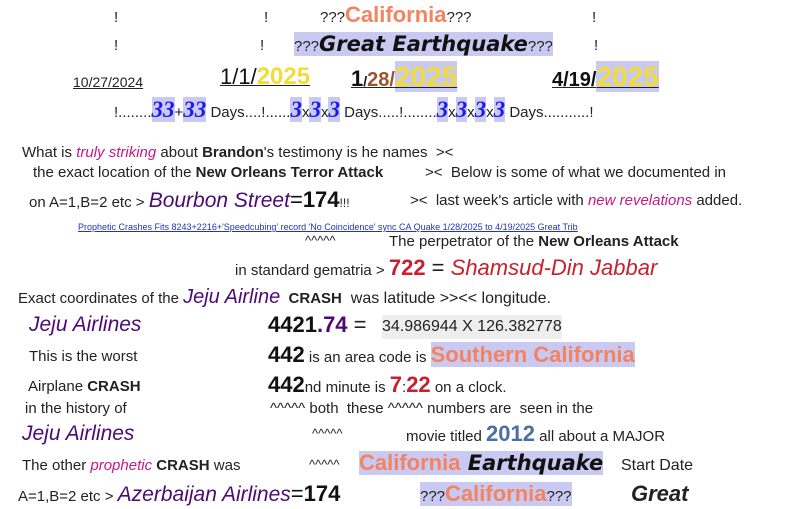 Image resolution: width=812 pixels, height=509 pixels. I want to click on text-segment: 22, so click(418, 384).